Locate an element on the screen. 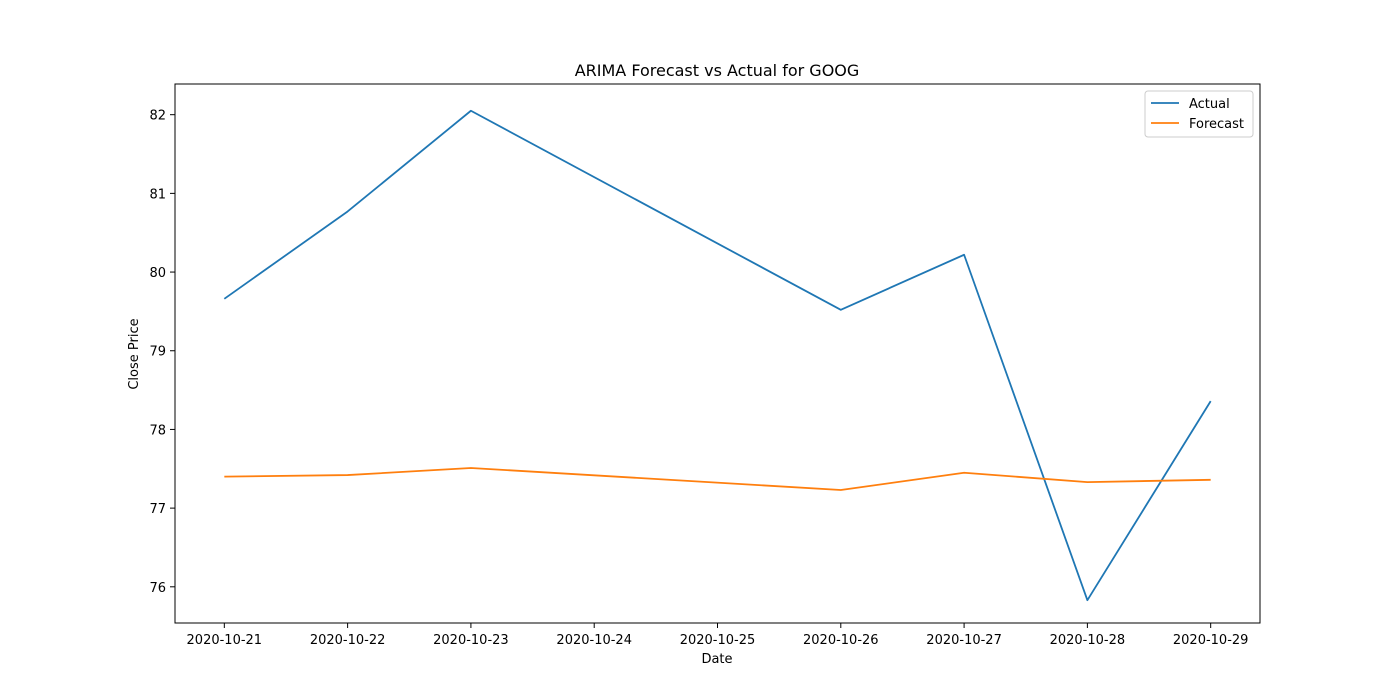  x-tick-label: 2020-10-27 is located at coordinates (964, 640).